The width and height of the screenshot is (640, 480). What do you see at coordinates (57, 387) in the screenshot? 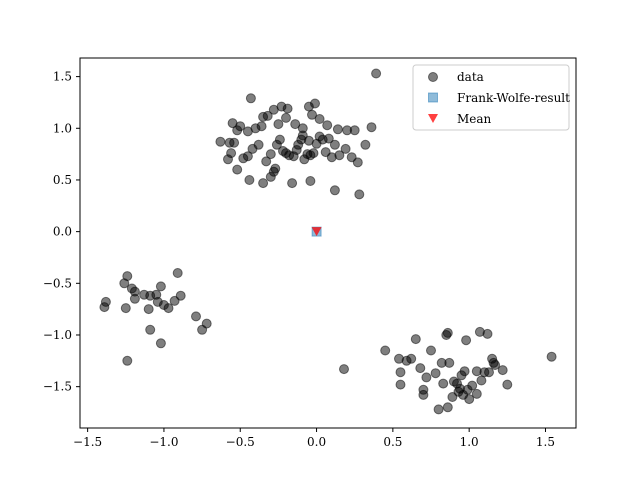
I see `y-tick-label: −1.5` at bounding box center [57, 387].